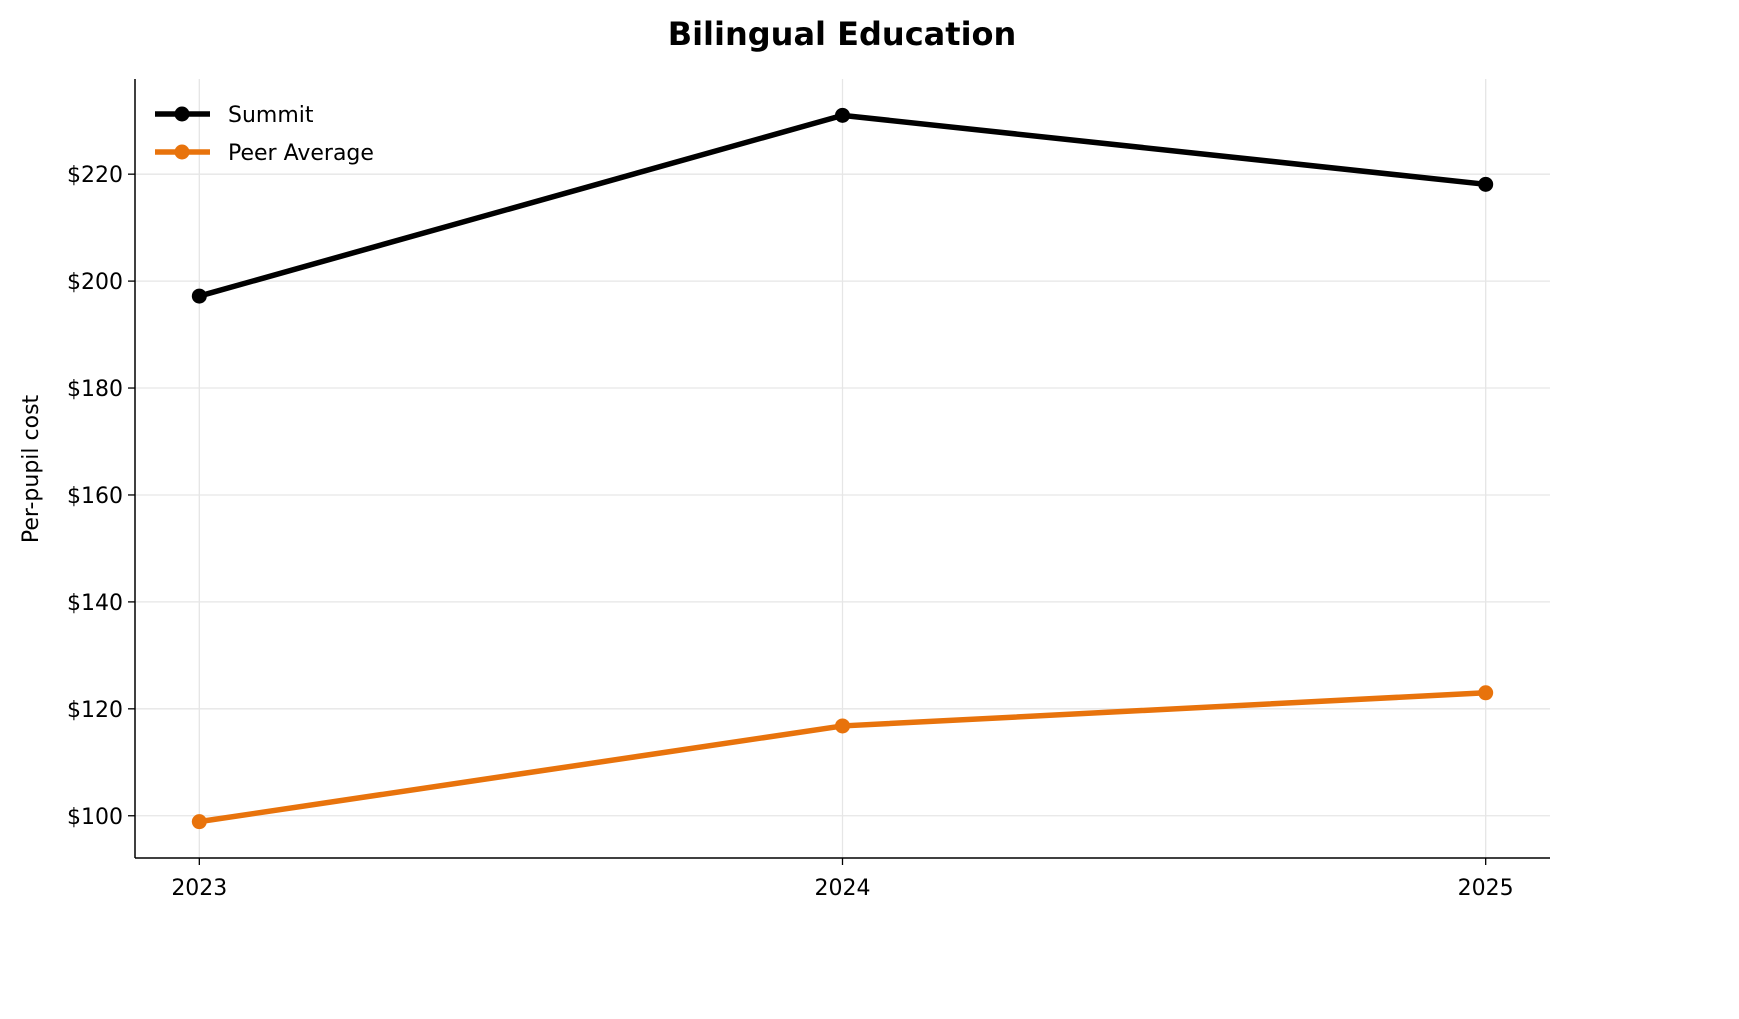 This screenshot has height=1019, width=1739. Describe the element at coordinates (95, 389) in the screenshot. I see `y-tick-label: $180` at that location.